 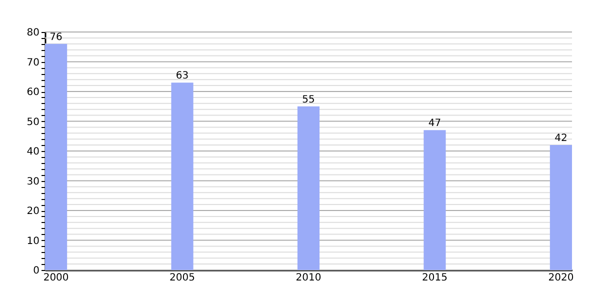 What do you see at coordinates (33, 241) in the screenshot?
I see `y-tick-label: 10` at bounding box center [33, 241].